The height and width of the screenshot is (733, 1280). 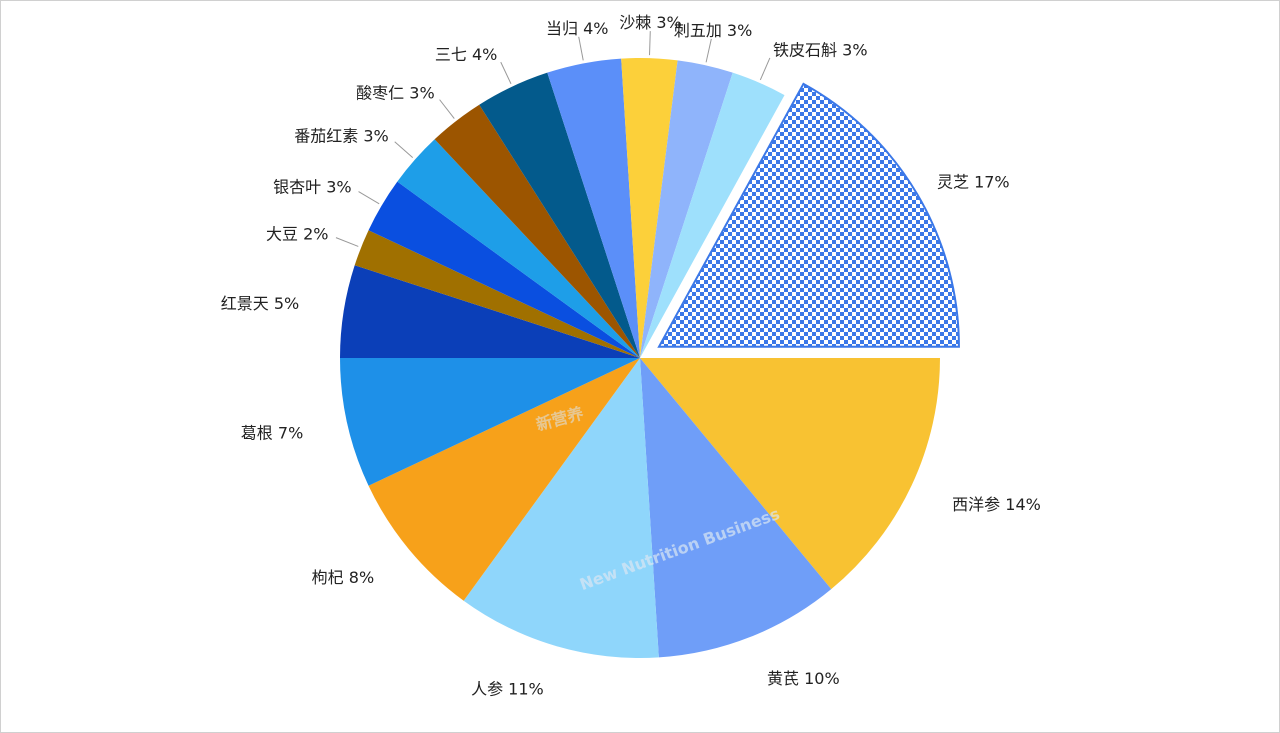 What do you see at coordinates (562, 27) in the screenshot?
I see `category-name: 当归` at bounding box center [562, 27].